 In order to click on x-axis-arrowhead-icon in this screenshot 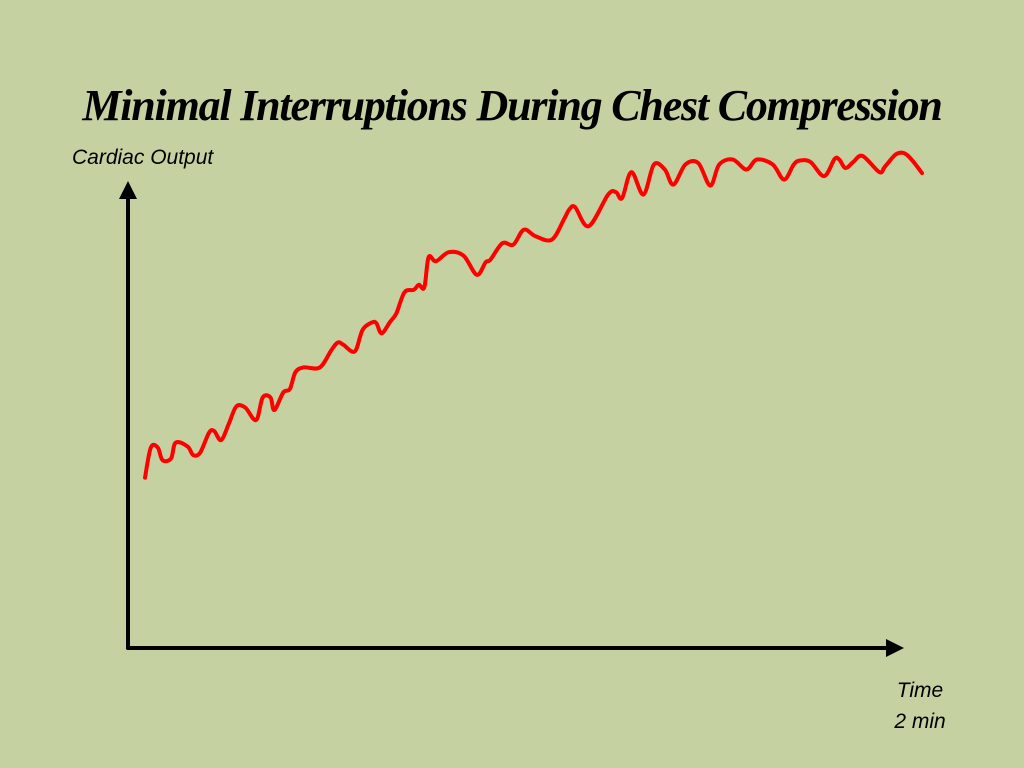, I will do `click(895, 648)`.